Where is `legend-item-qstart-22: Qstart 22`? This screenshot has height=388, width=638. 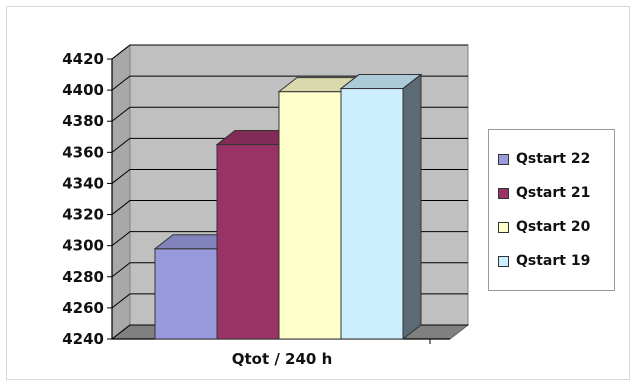
legend-item-qstart-22: Qstart 22 is located at coordinates (556, 159).